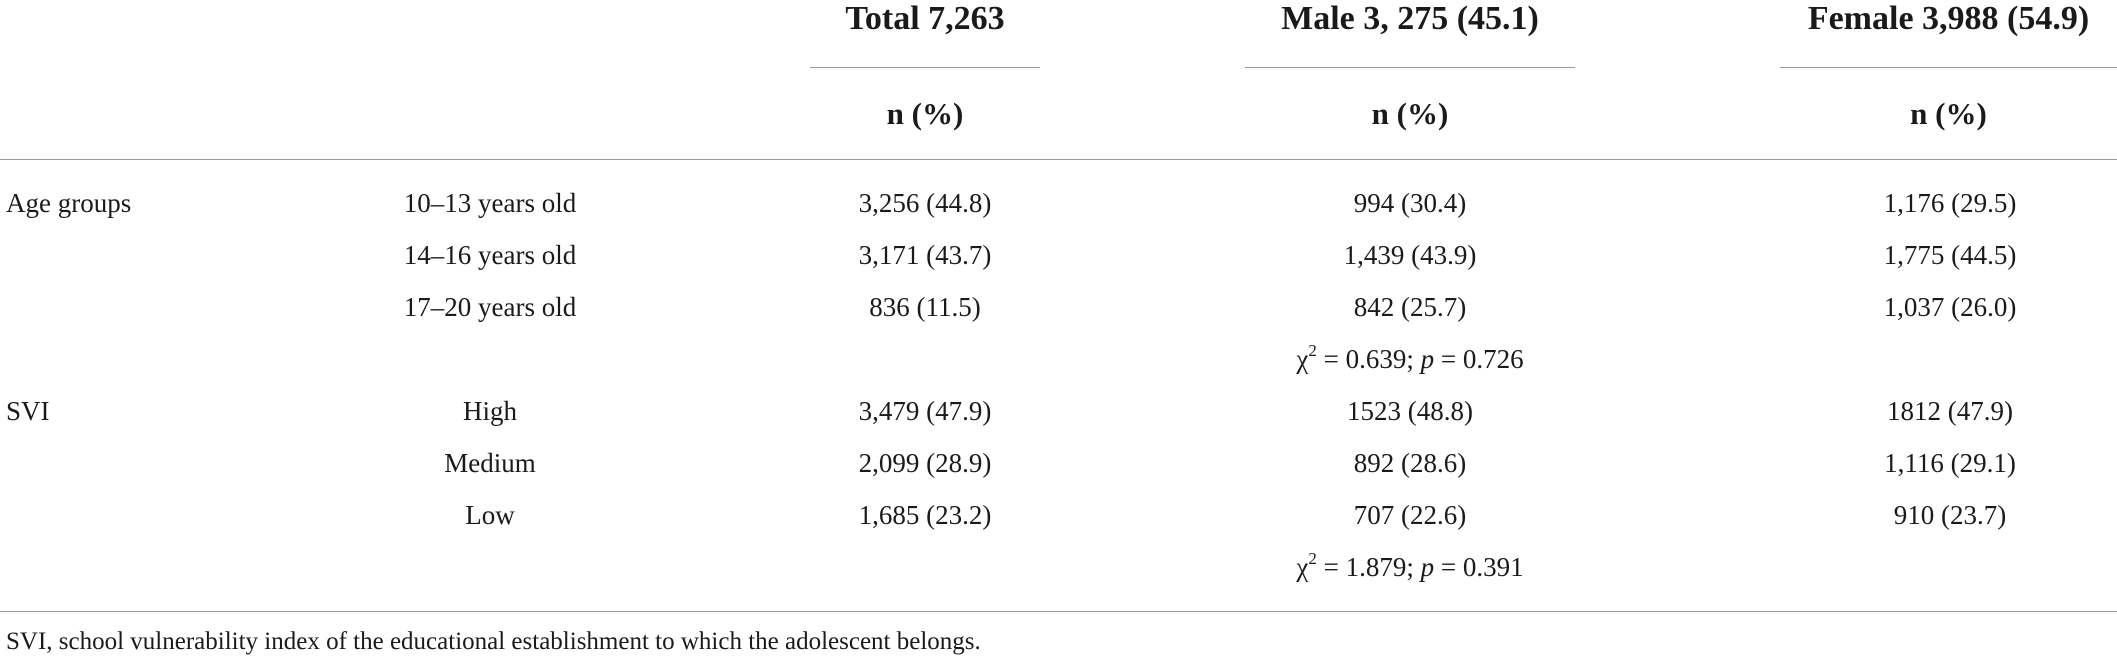 The height and width of the screenshot is (665, 2117). What do you see at coordinates (1950, 515) in the screenshot?
I see `cell-female: 910 (23.7)` at bounding box center [1950, 515].